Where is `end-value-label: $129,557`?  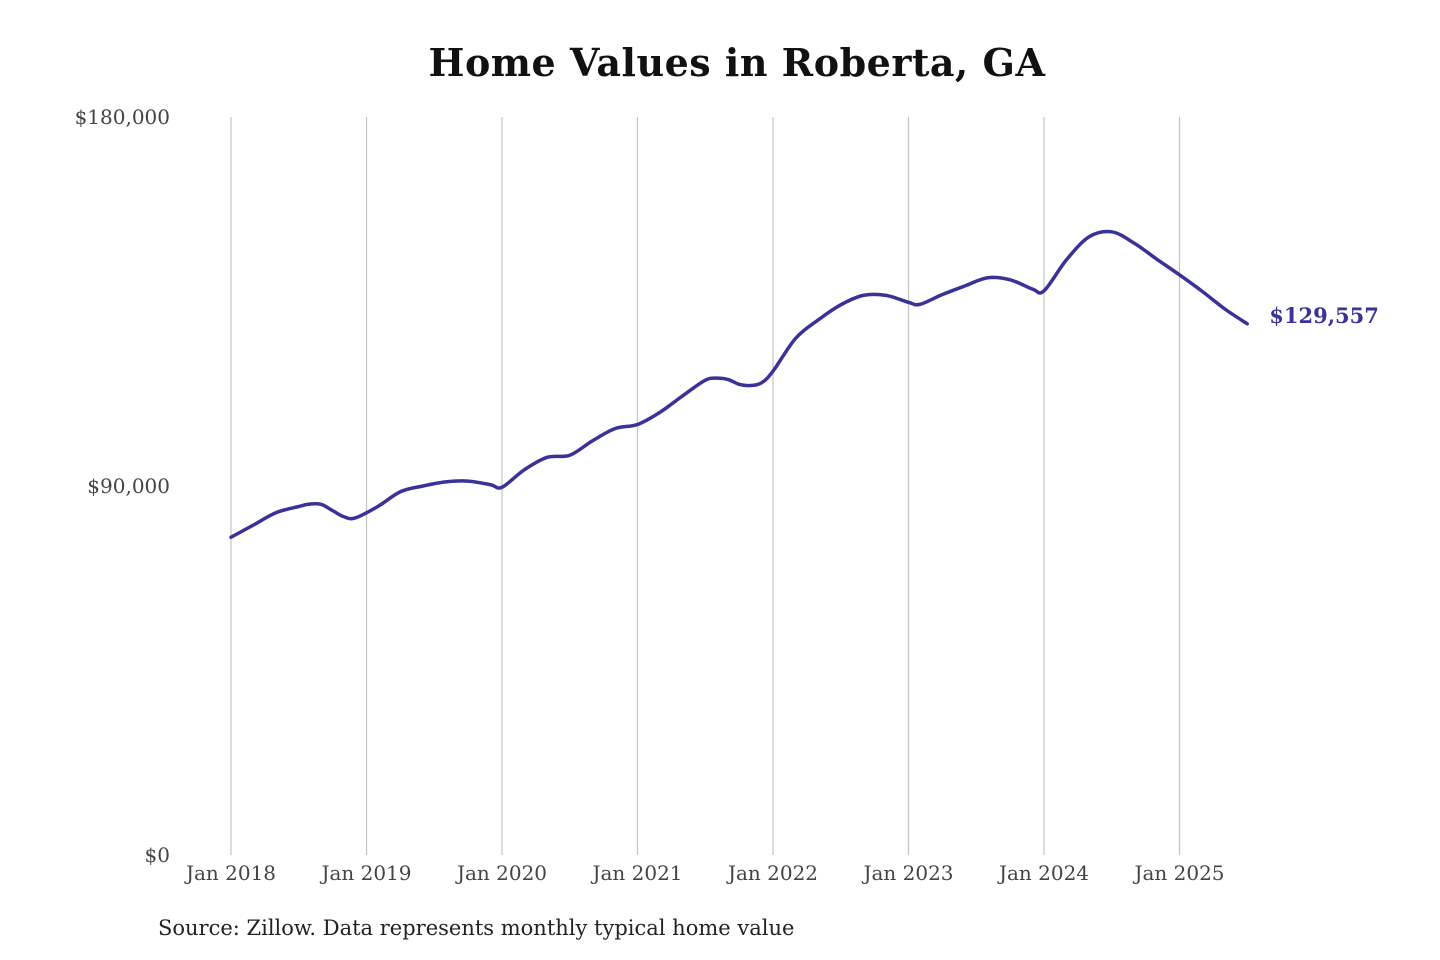 end-value-label: $129,557 is located at coordinates (1324, 315).